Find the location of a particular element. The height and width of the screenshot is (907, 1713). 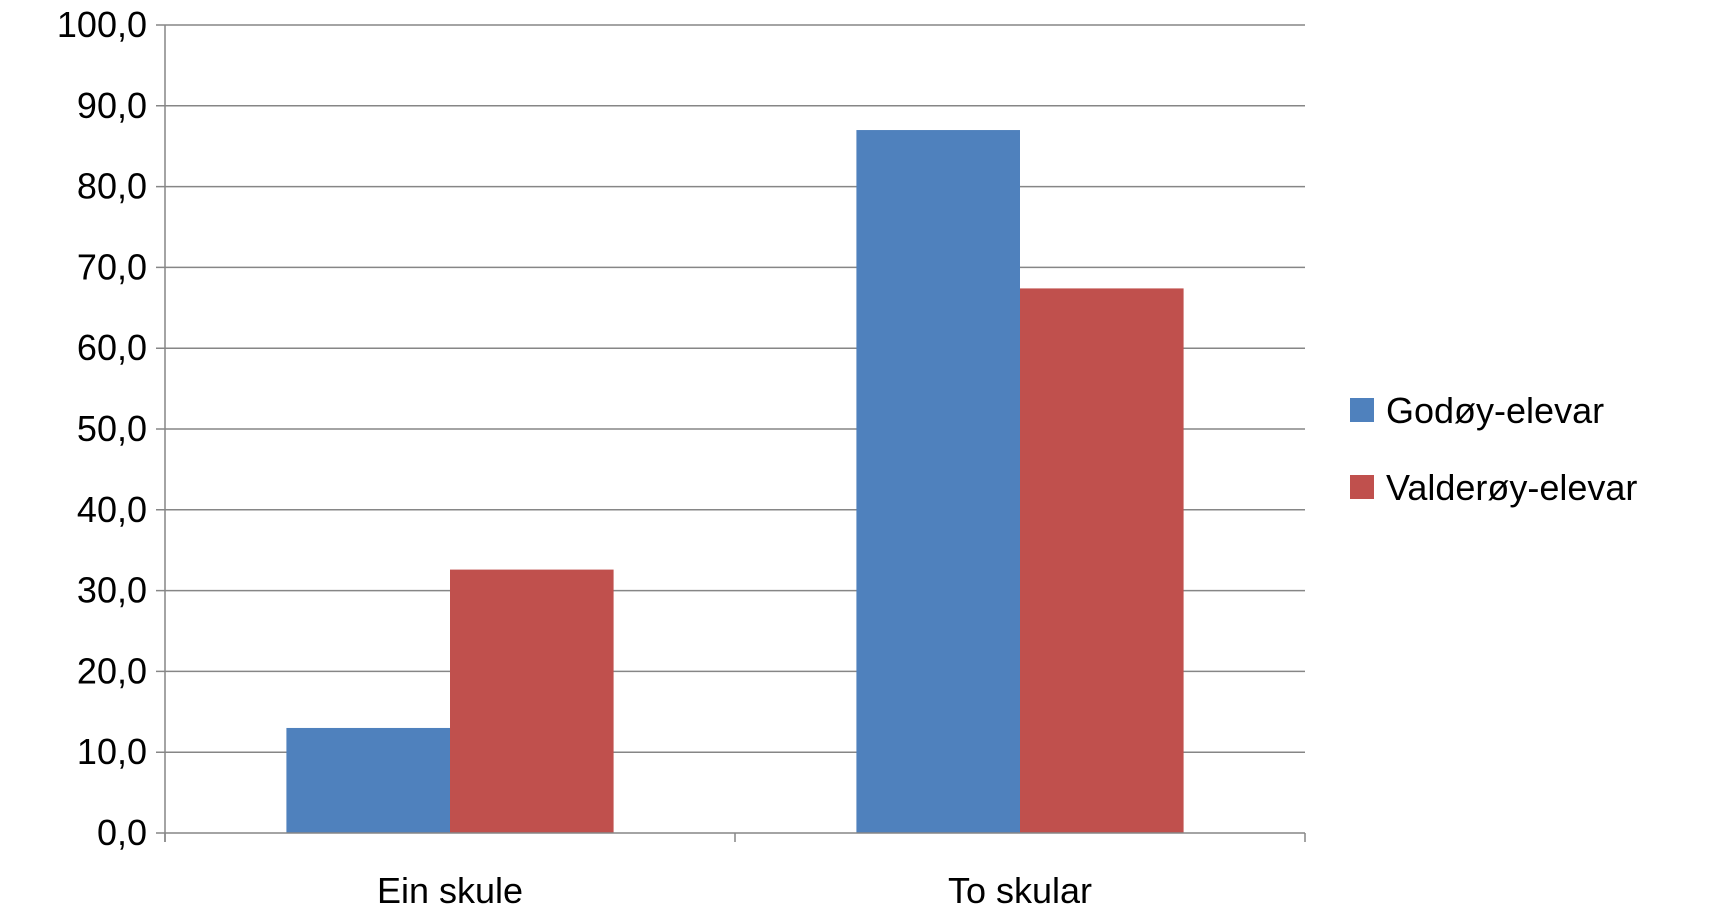

legend-label: Godøy-elevar is located at coordinates (1495, 410).